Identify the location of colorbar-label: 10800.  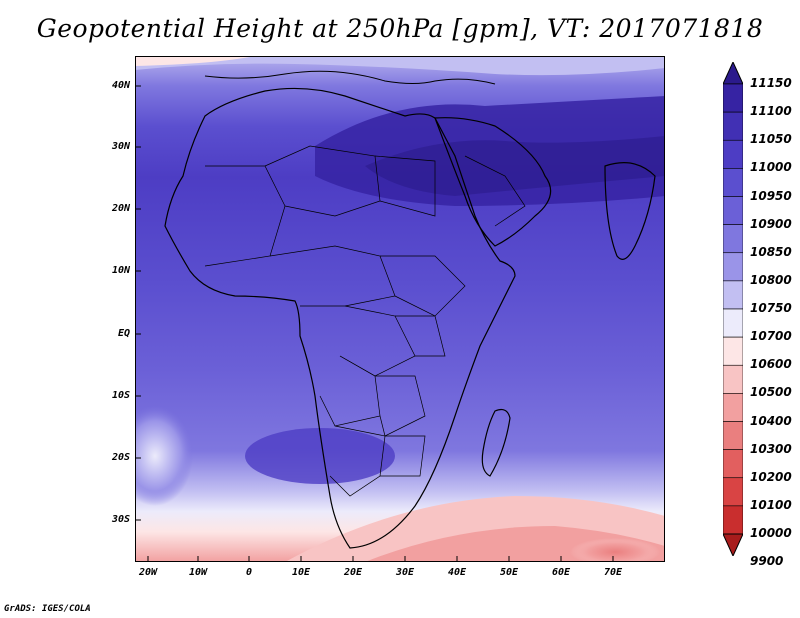
(771, 279).